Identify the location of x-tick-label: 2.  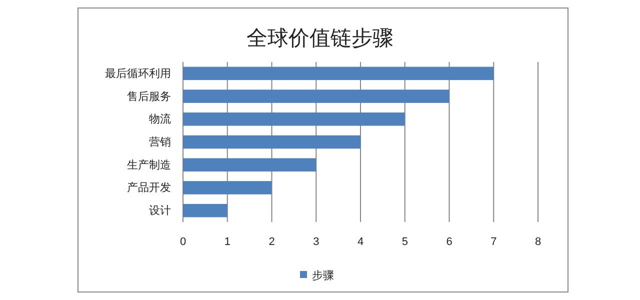
(271, 242).